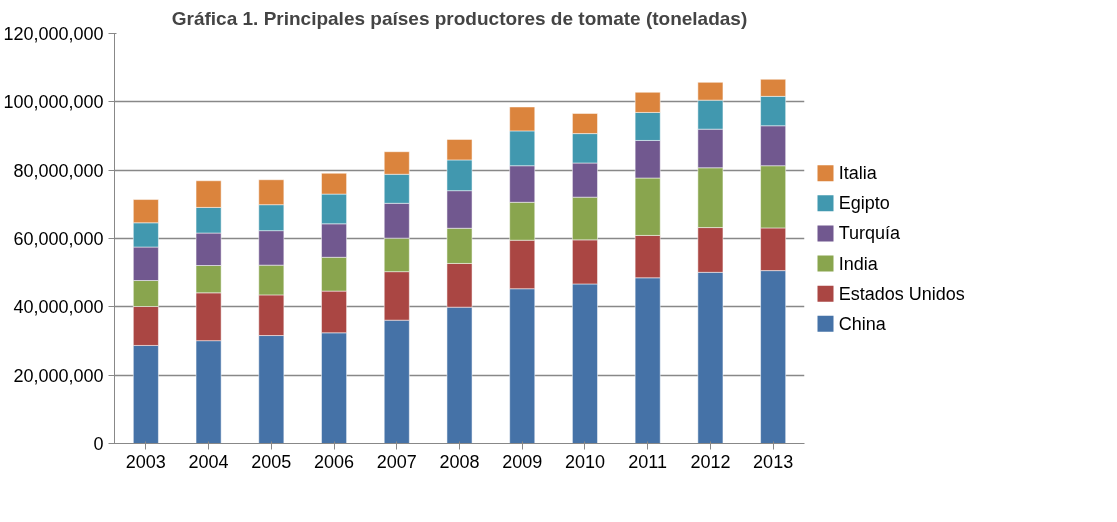 The height and width of the screenshot is (522, 1117). Describe the element at coordinates (145, 461) in the screenshot. I see `x-tick-label: 2003` at that location.